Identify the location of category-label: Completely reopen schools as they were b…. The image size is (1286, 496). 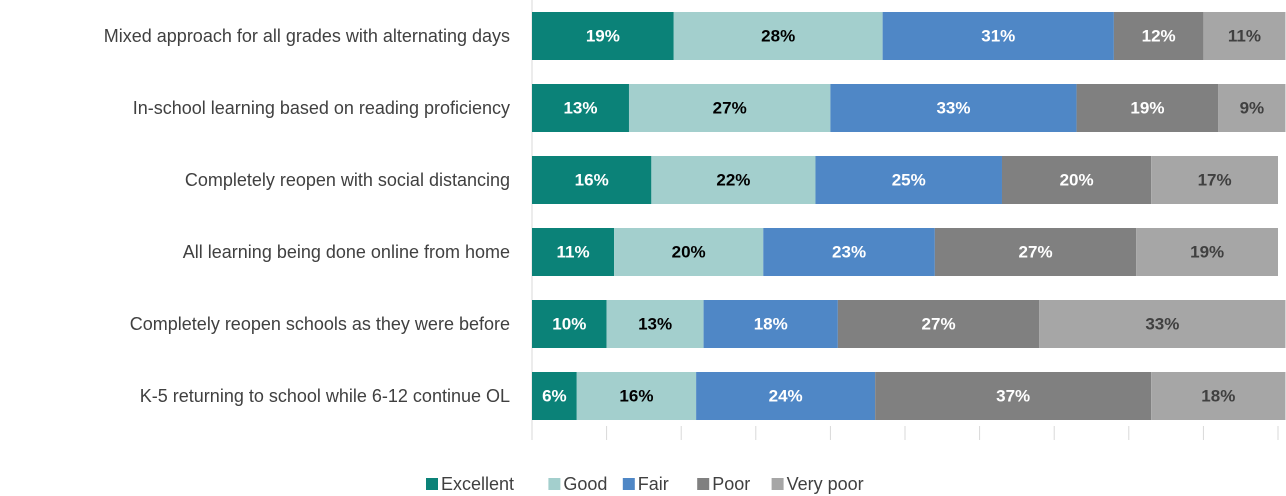
(320, 324).